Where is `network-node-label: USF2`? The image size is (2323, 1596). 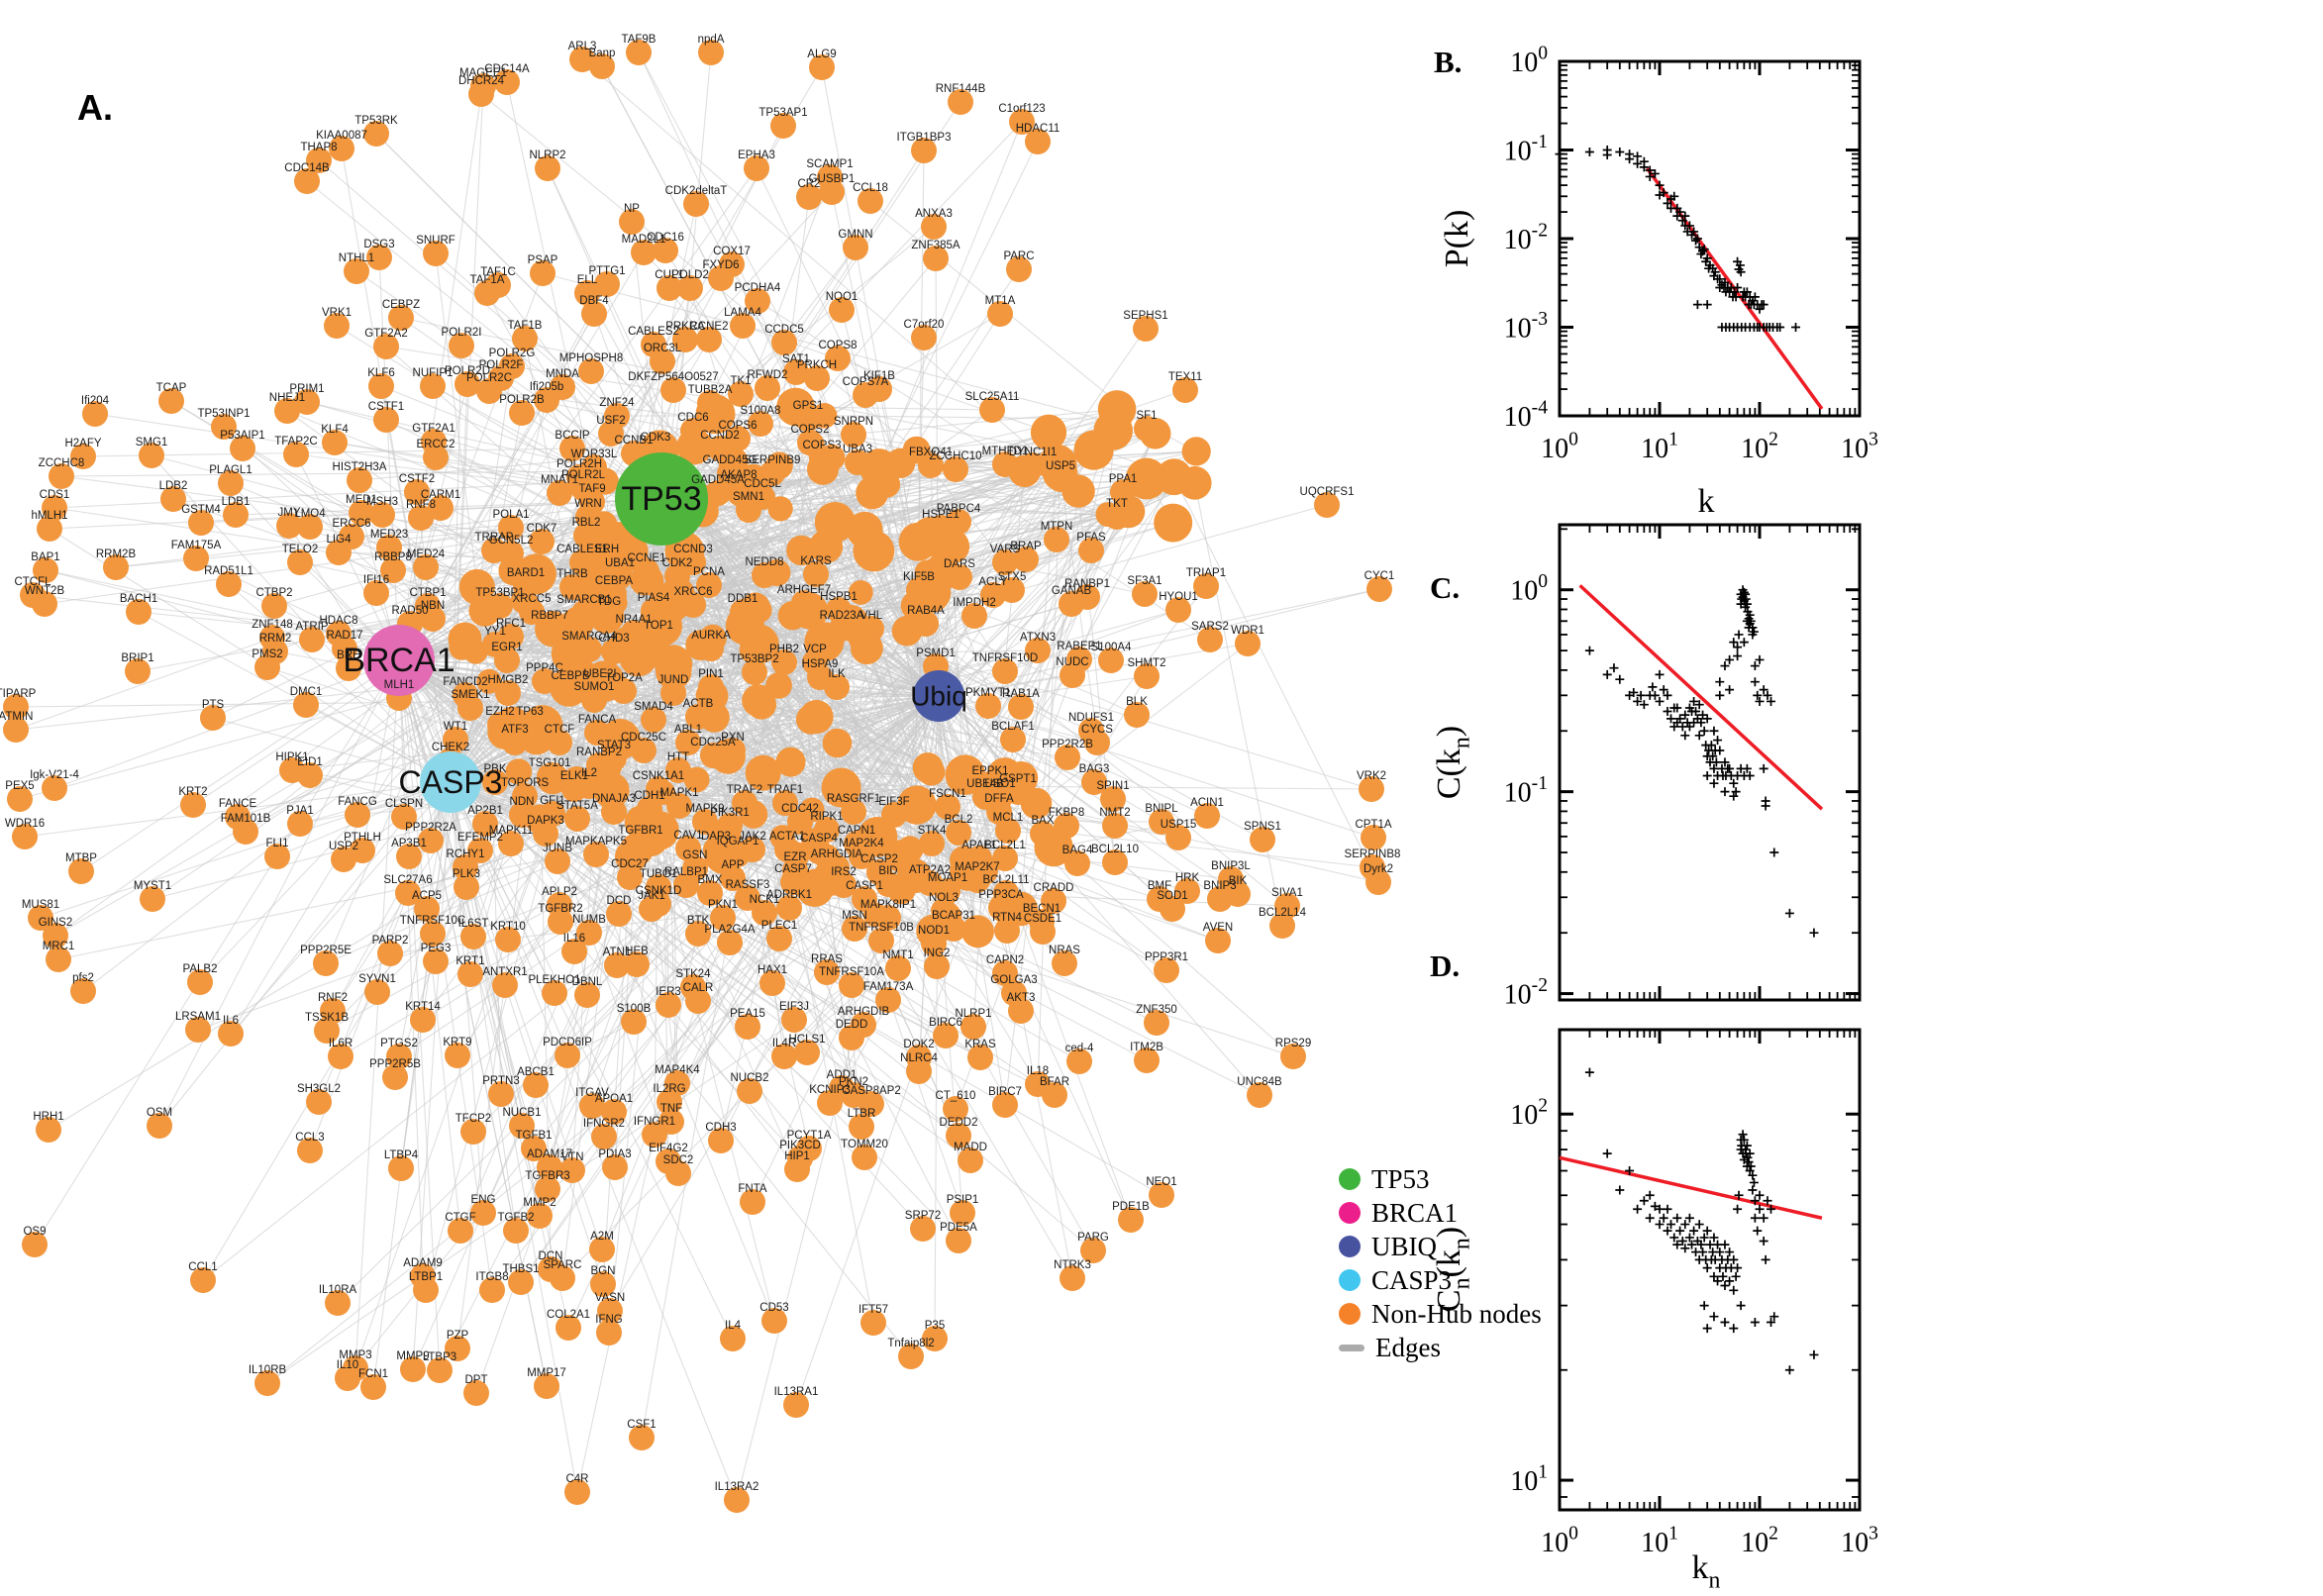 network-node-label: USF2 is located at coordinates (610, 421).